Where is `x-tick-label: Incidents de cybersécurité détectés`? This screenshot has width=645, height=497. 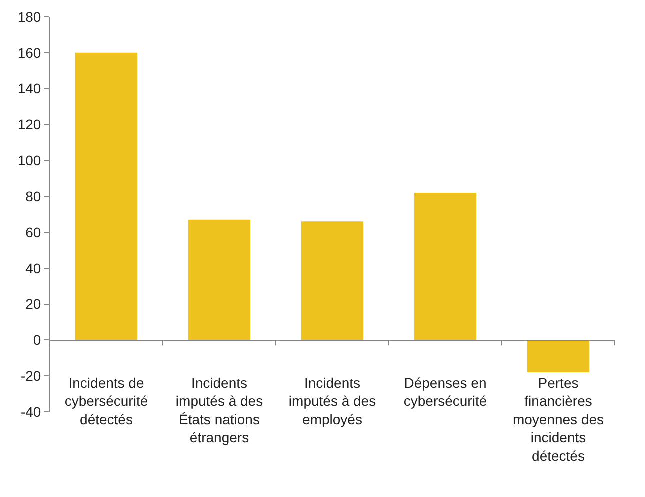 x-tick-label: Incidents de cybersécurité détectés is located at coordinates (106, 401).